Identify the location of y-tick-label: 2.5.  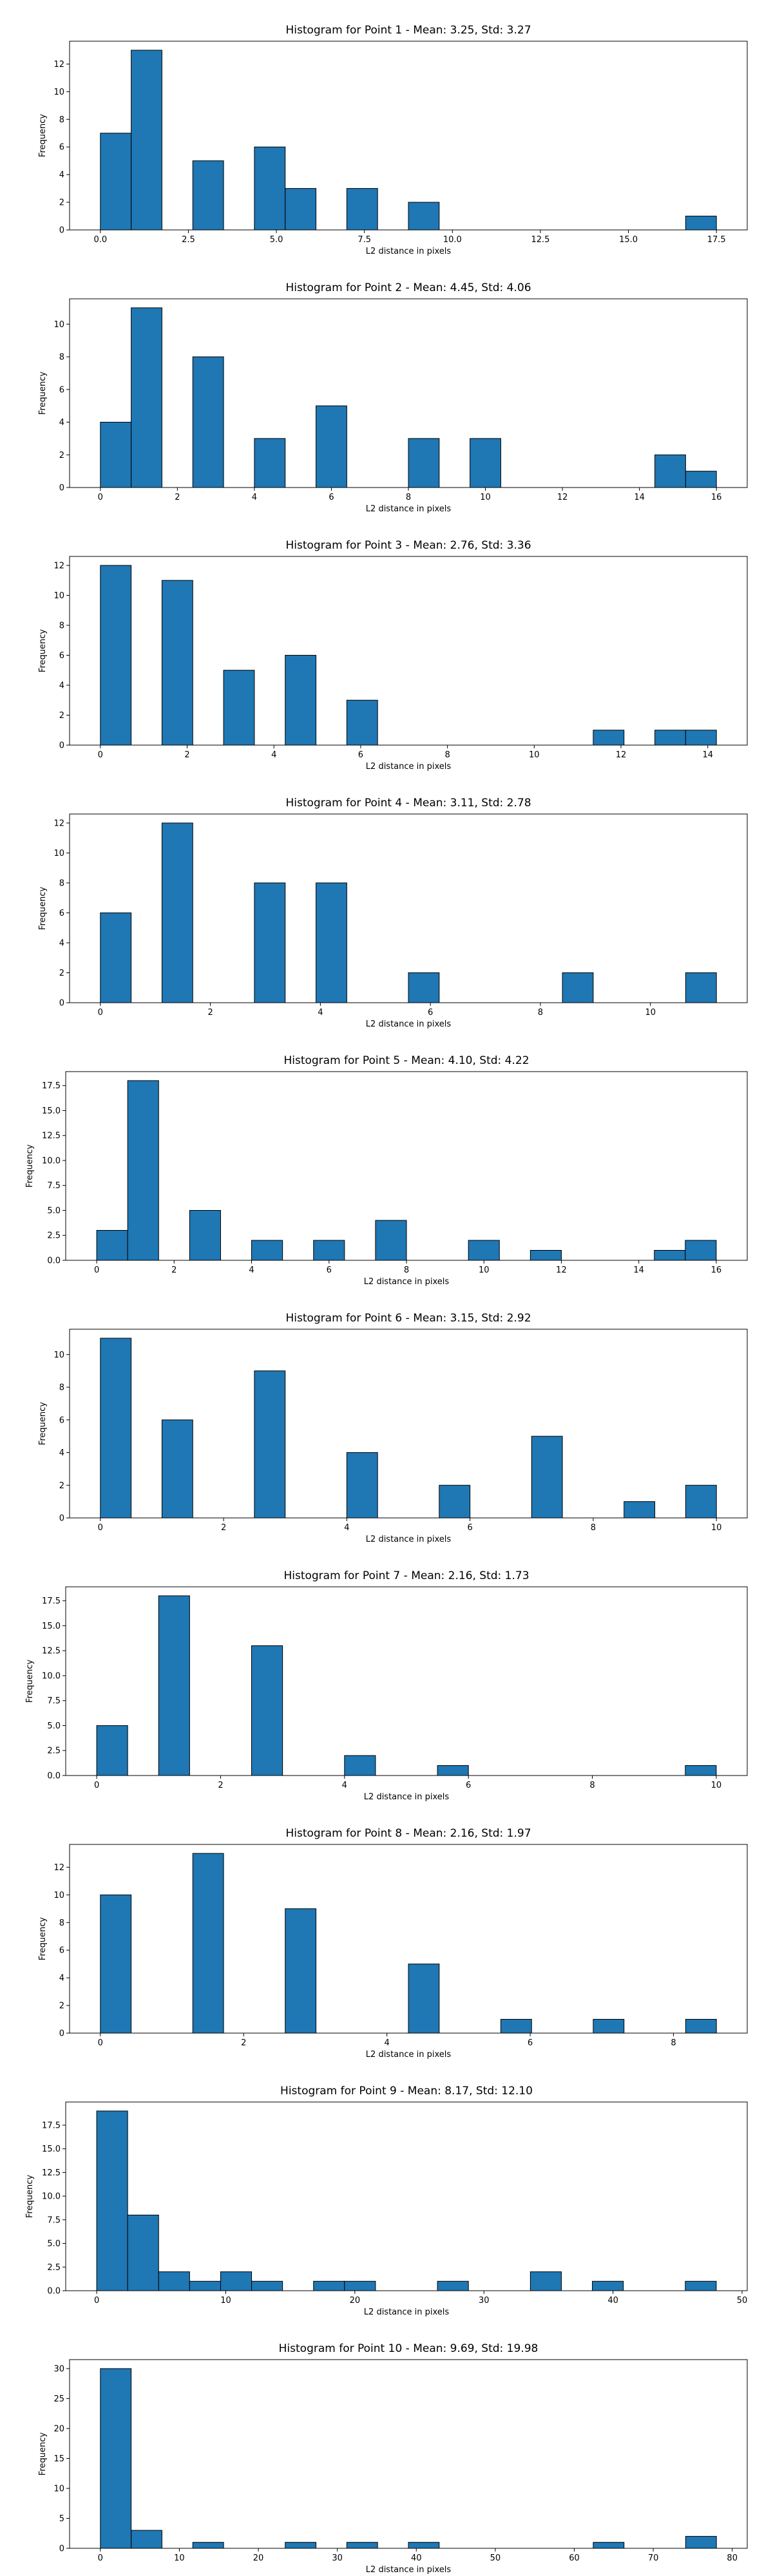
(54, 2268).